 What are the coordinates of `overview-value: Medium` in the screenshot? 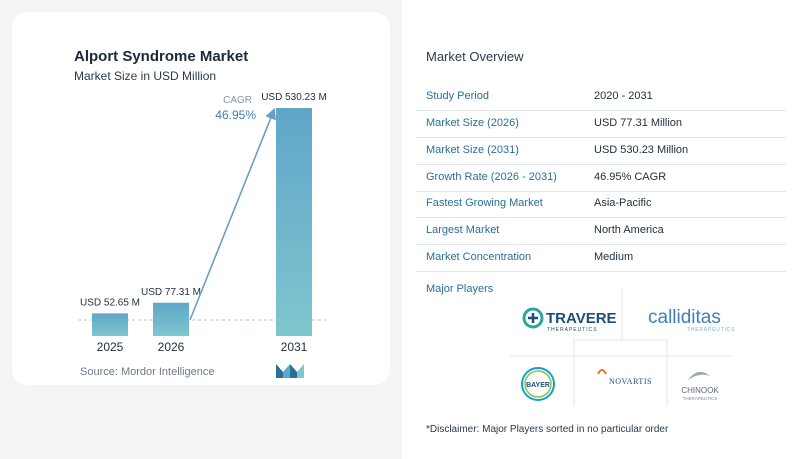 It's located at (614, 257).